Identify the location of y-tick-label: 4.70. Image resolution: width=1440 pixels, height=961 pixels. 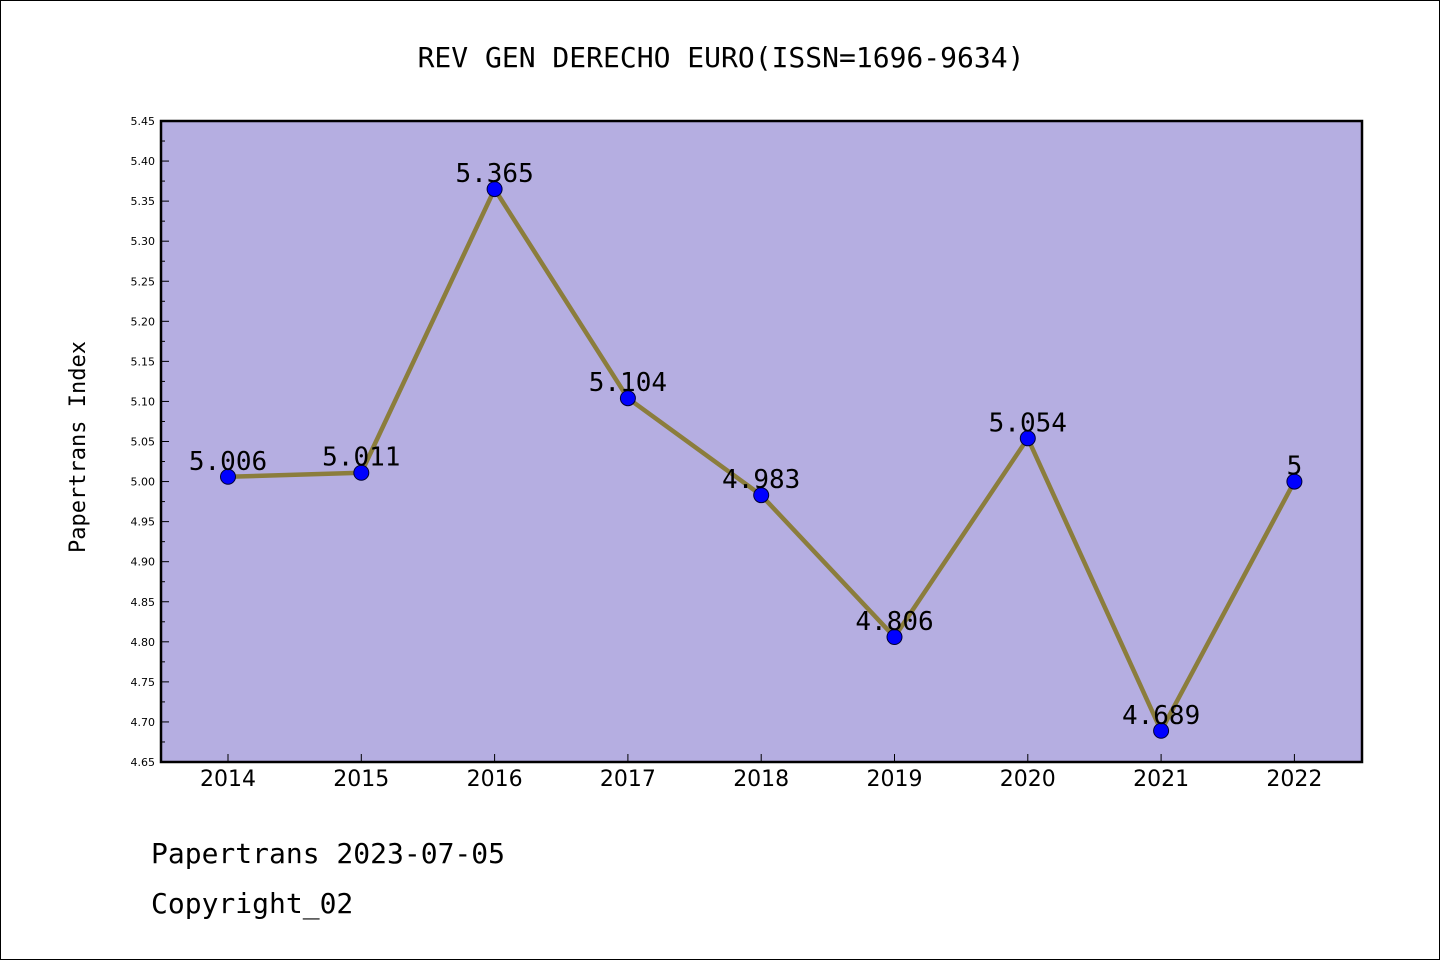
(143, 722).